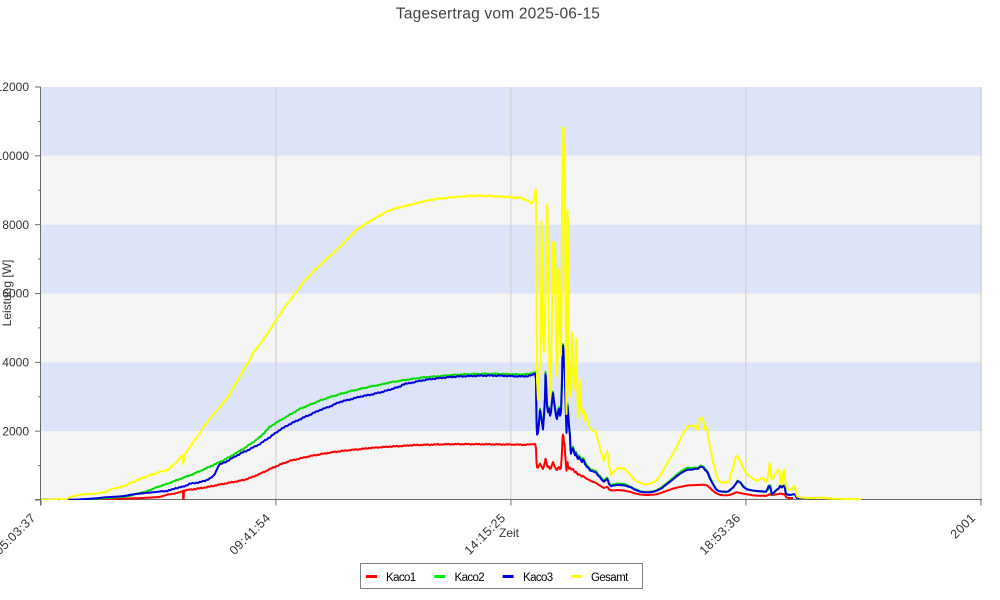  I want to click on svg-text: Gesamt, so click(610, 578).